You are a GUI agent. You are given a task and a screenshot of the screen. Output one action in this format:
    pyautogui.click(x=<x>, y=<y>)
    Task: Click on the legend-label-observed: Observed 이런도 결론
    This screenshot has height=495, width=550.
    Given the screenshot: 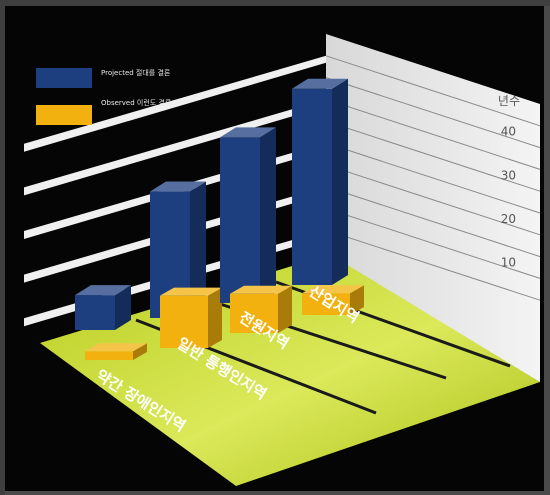 What is the action you would take?
    pyautogui.click(x=136, y=102)
    